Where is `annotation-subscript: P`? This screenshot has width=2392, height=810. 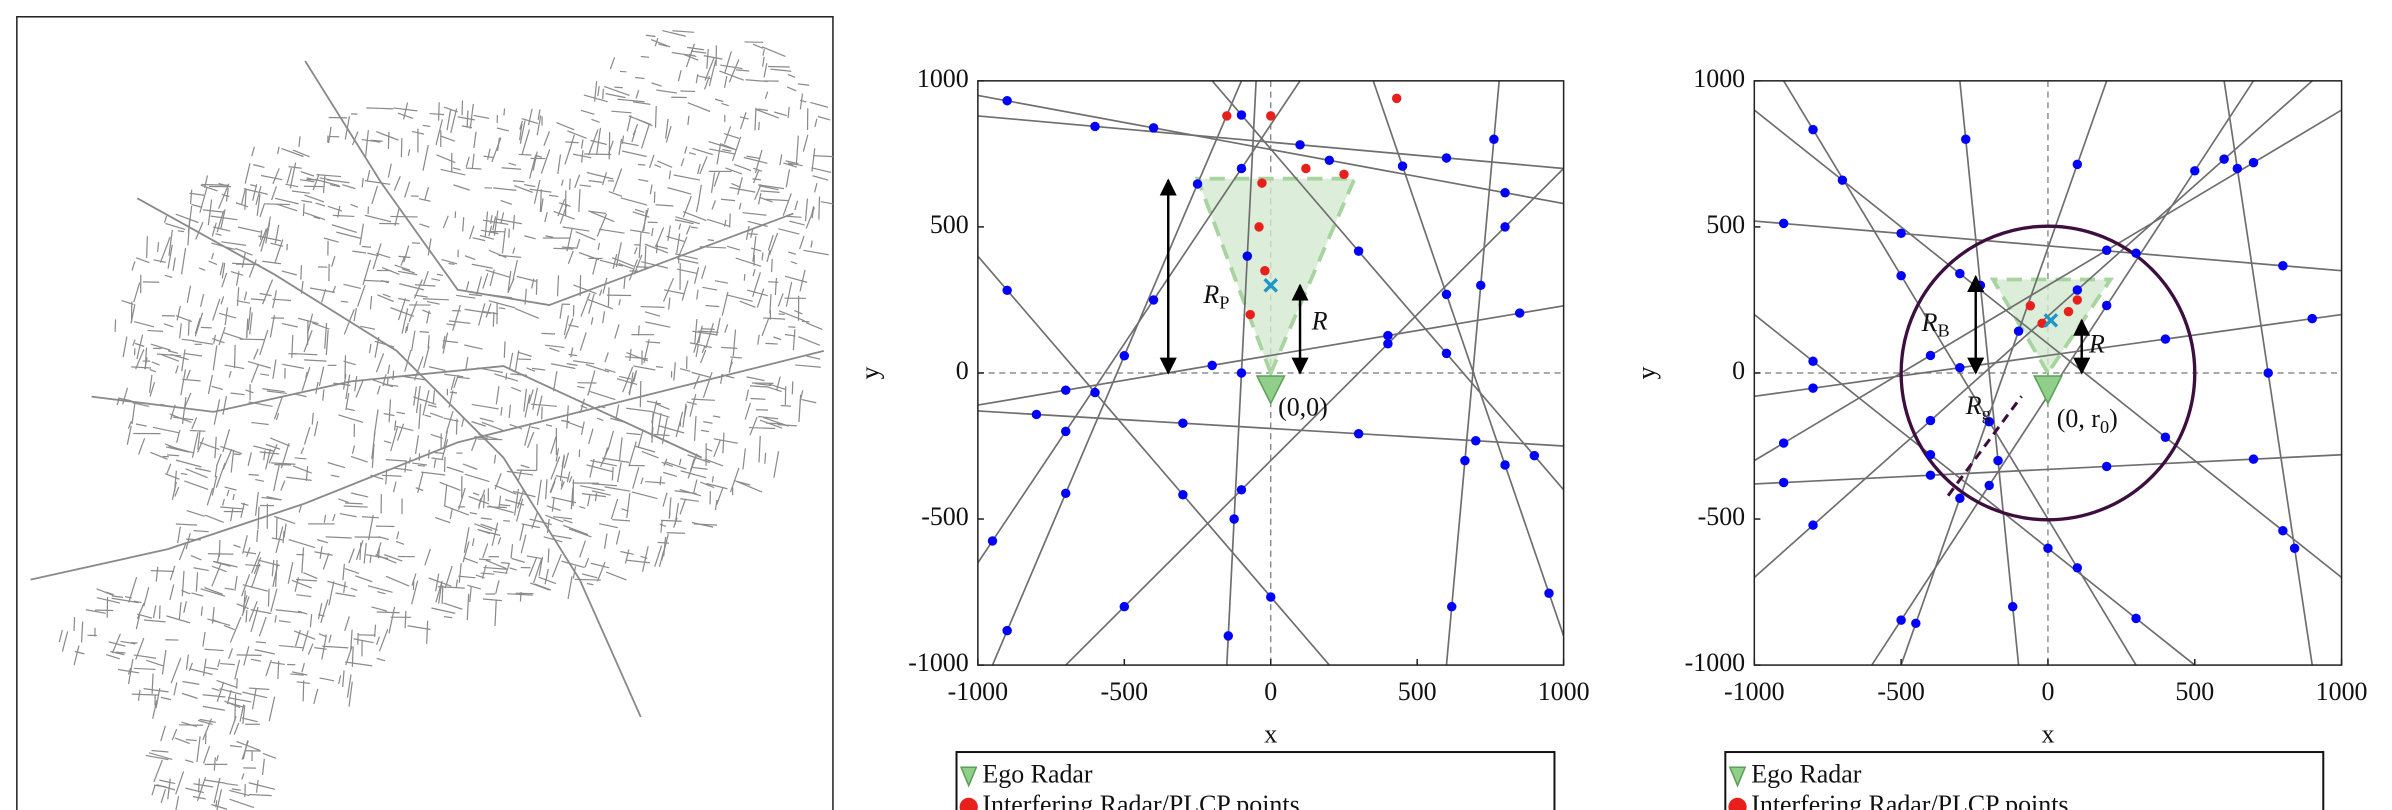
annotation-subscript: P is located at coordinates (1224, 303).